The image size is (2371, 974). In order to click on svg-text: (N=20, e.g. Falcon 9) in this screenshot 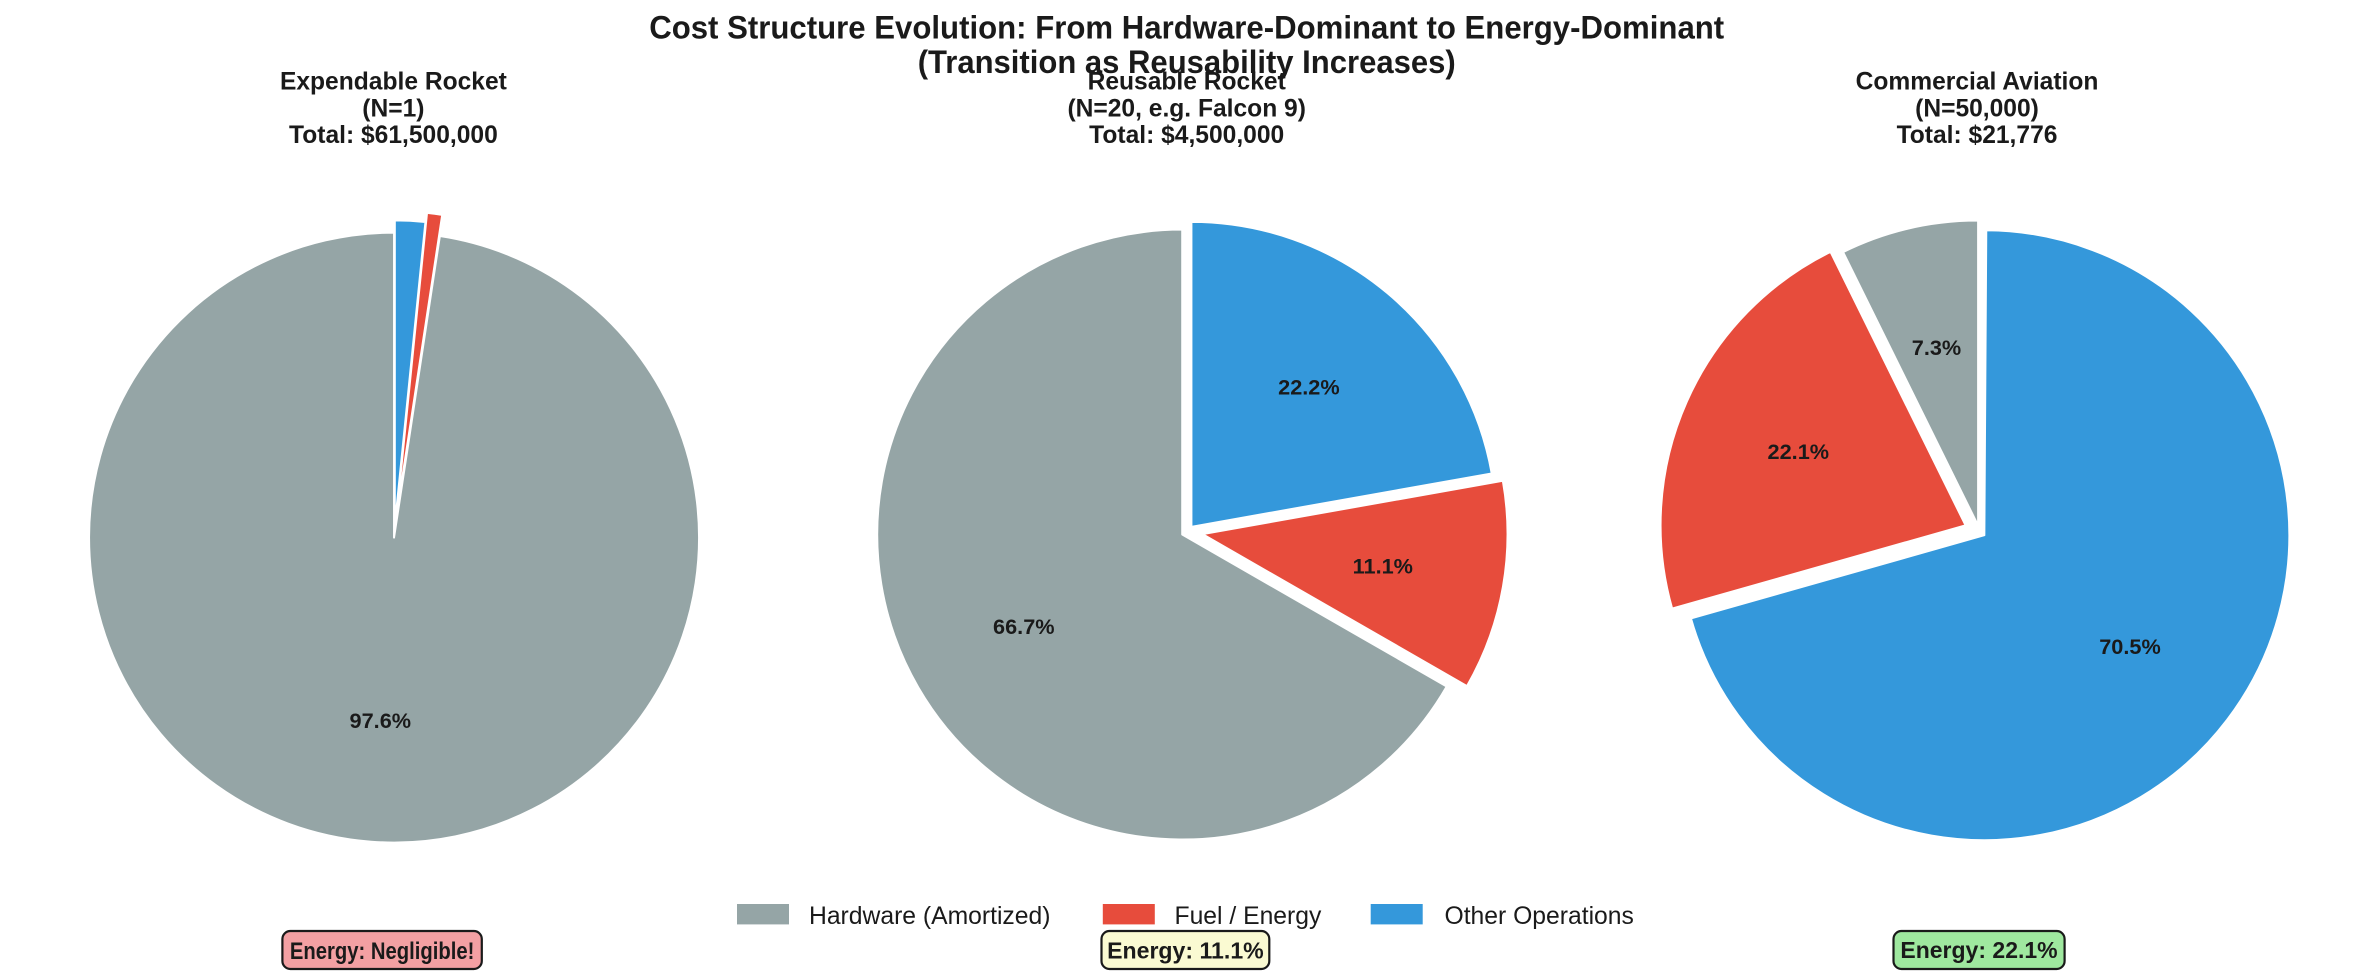, I will do `click(1186, 108)`.